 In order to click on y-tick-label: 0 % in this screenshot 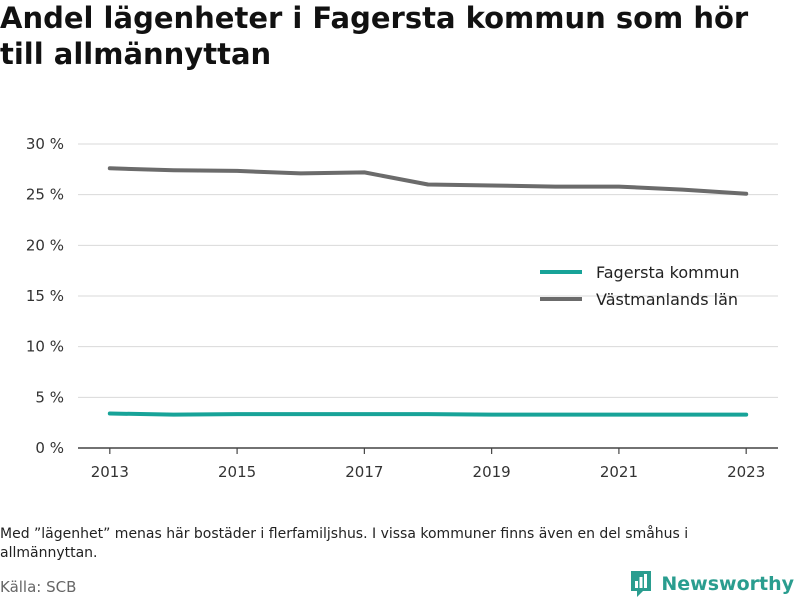, I will do `click(49, 448)`.